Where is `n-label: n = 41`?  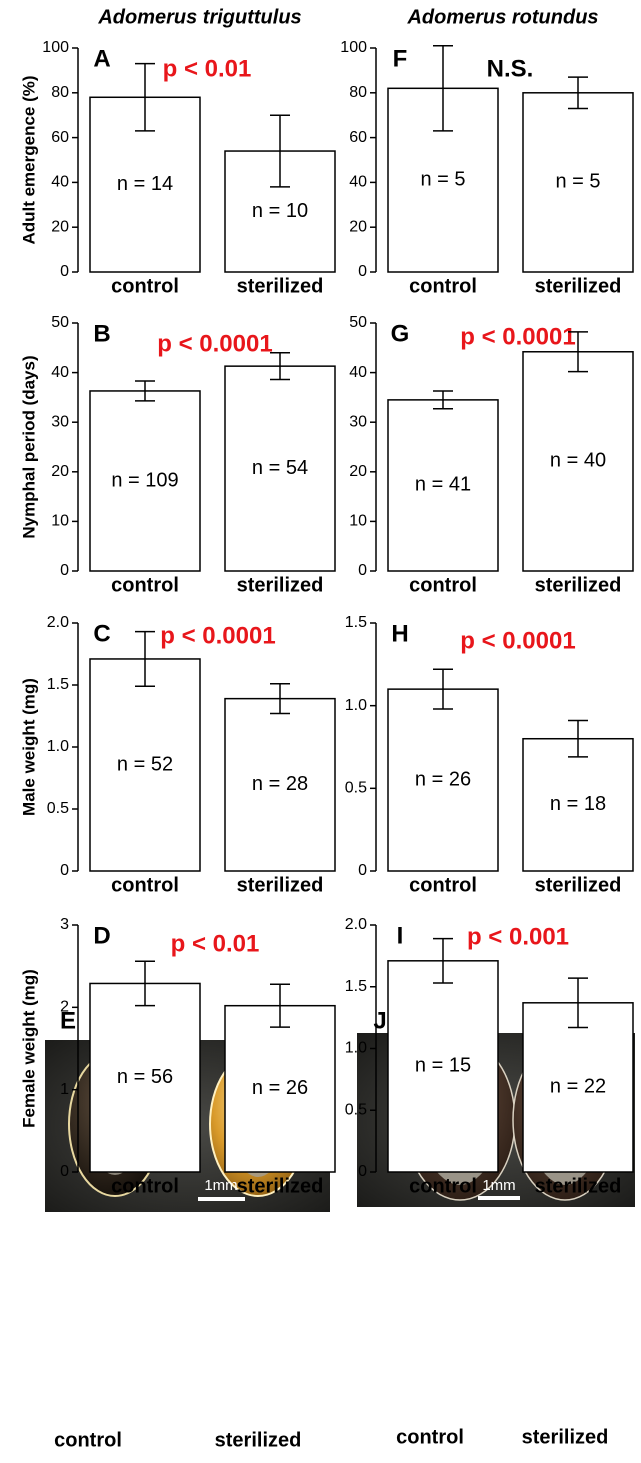 n-label: n = 41 is located at coordinates (443, 485).